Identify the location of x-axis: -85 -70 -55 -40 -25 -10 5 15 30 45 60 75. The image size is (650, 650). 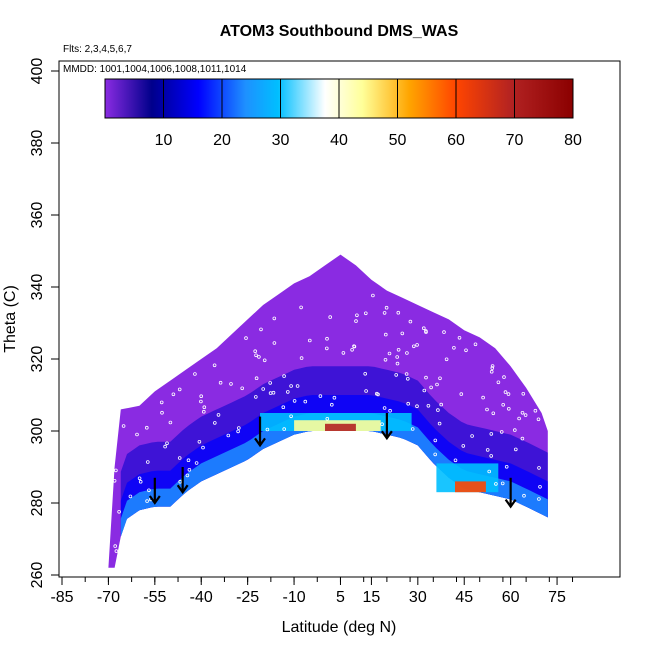
(312, 591).